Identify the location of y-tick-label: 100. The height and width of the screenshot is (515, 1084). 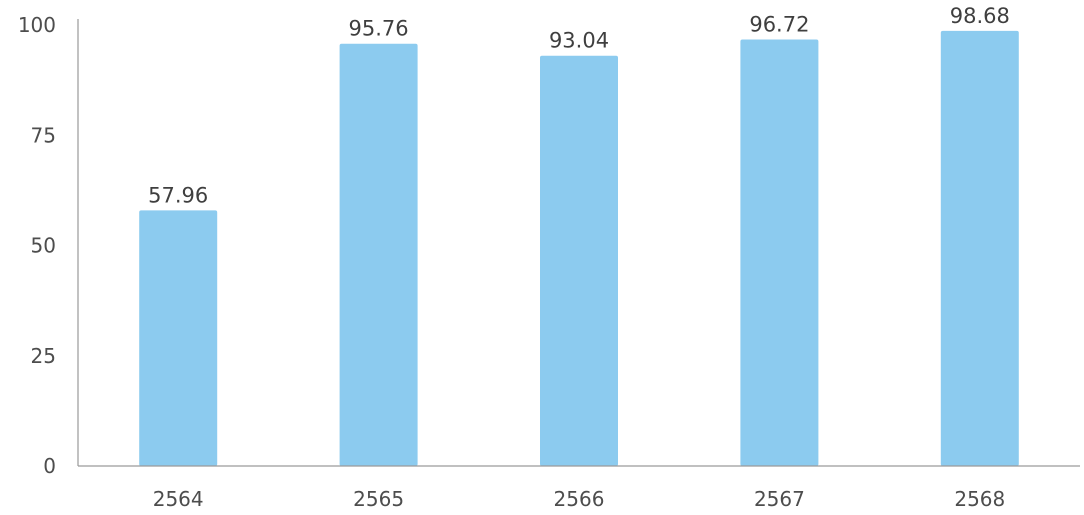
(37, 25).